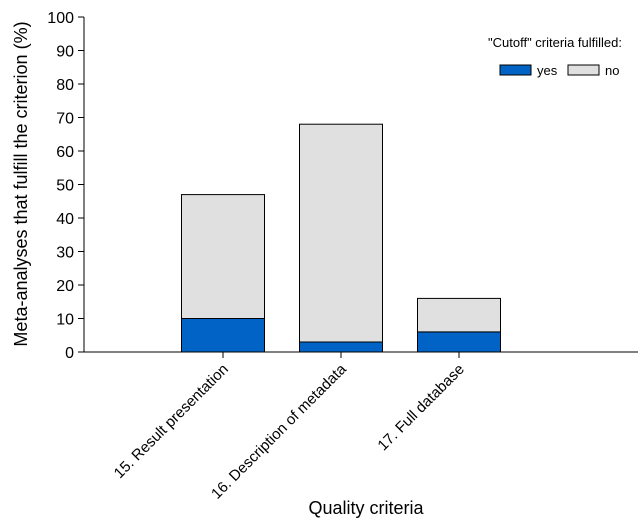 This screenshot has width=638, height=518. I want to click on y-ticks: 0 10 20 30 40 50 60 70 80 90 100, so click(65, 186).